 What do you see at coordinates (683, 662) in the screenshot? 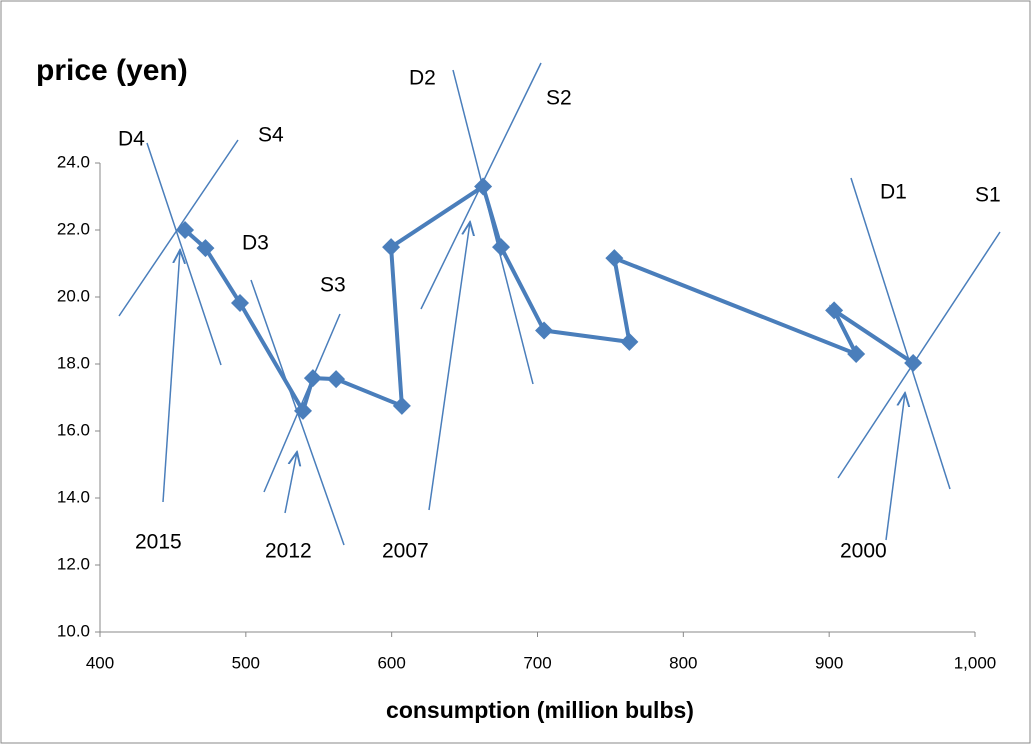
I see `x-tick-label: 800` at bounding box center [683, 662].